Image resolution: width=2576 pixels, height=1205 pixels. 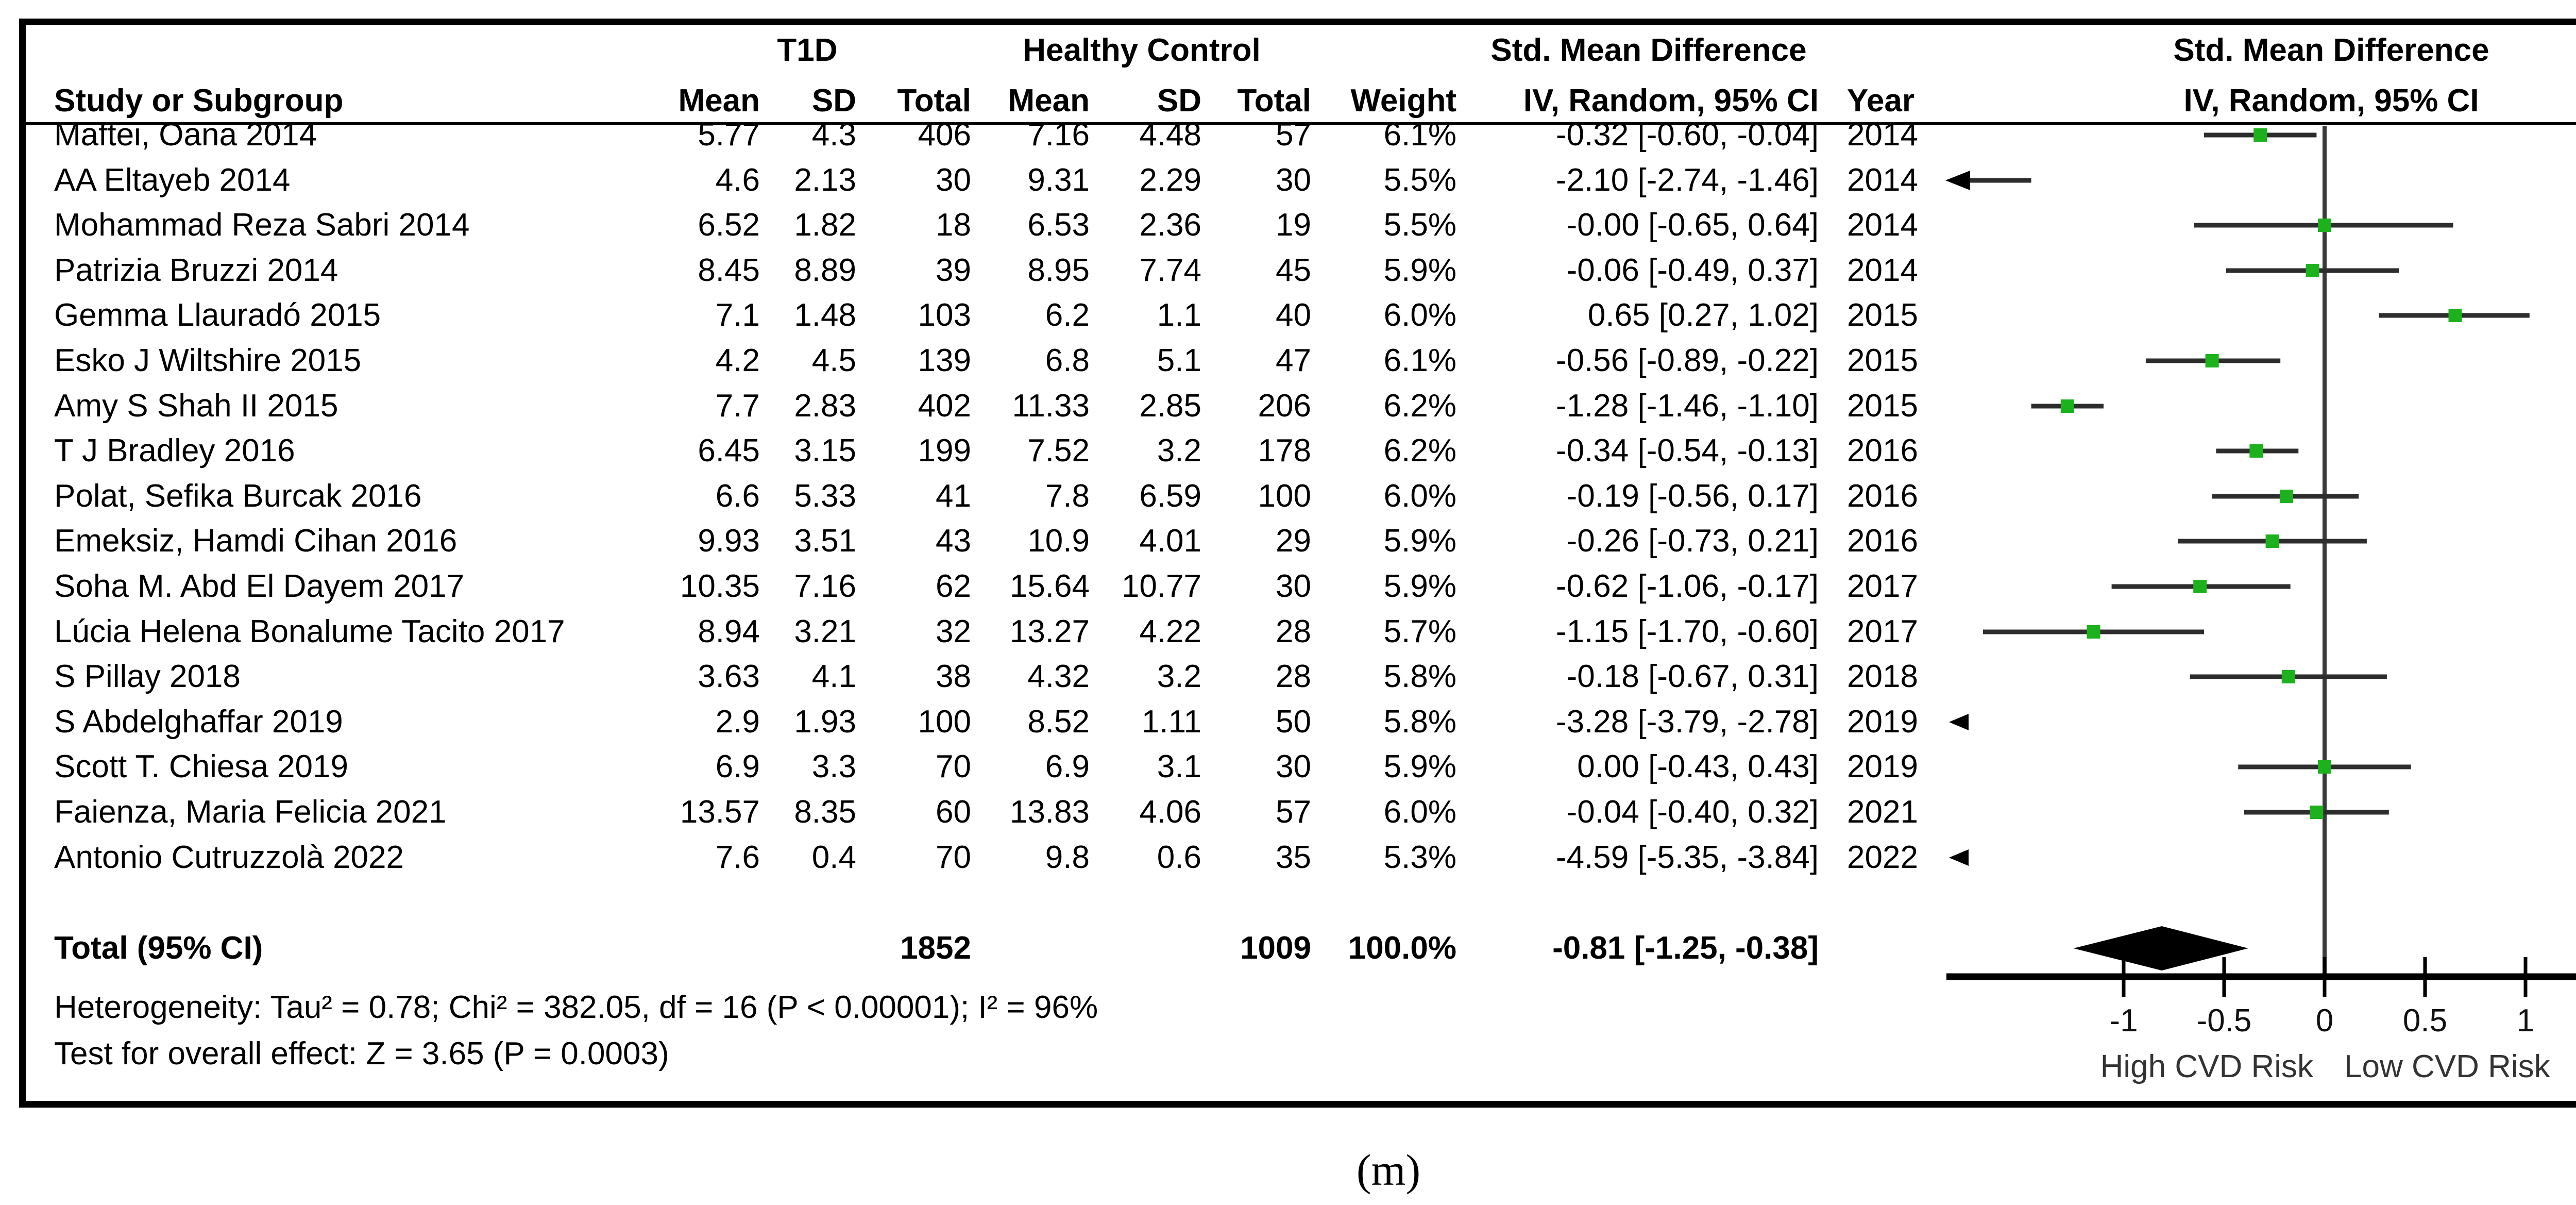 I want to click on axis-tick-label: 0, so click(x=2324, y=1021).